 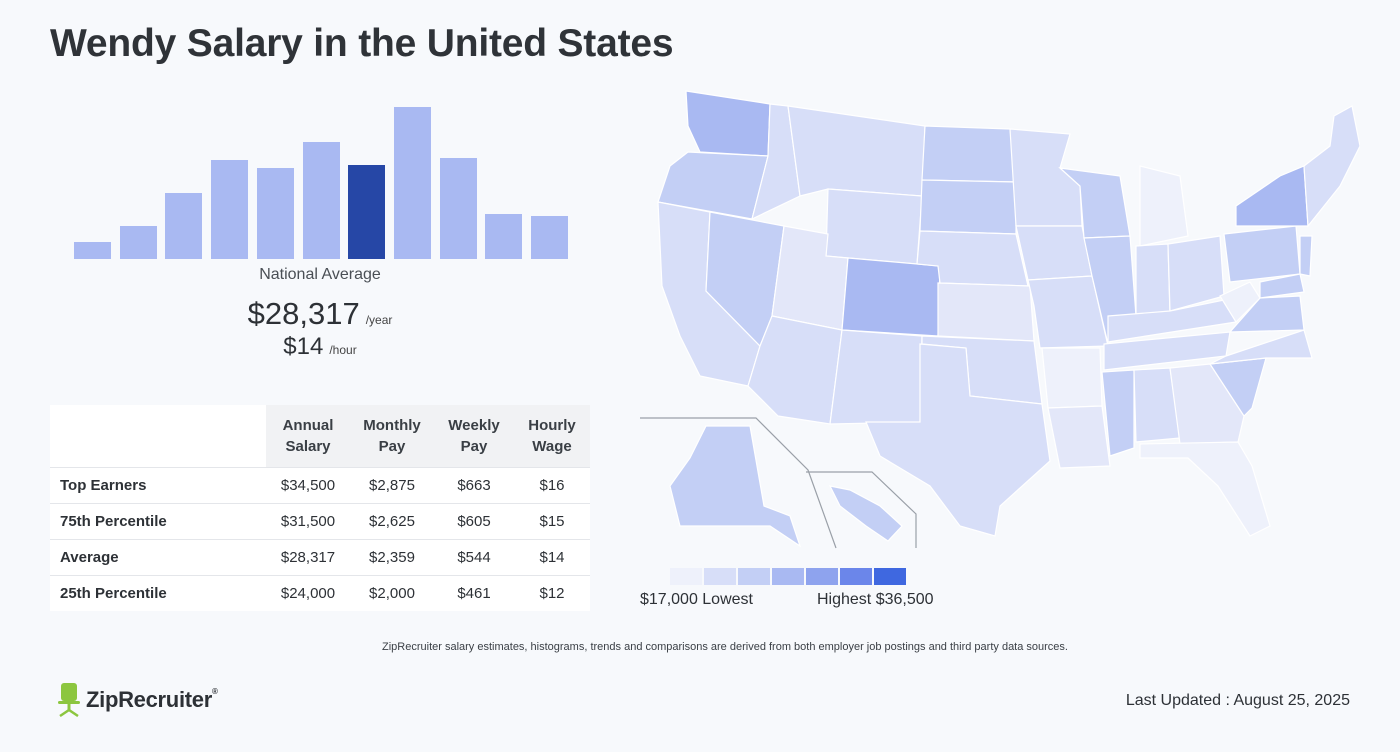 I want to click on table-cell: $28,317, so click(x=308, y=557).